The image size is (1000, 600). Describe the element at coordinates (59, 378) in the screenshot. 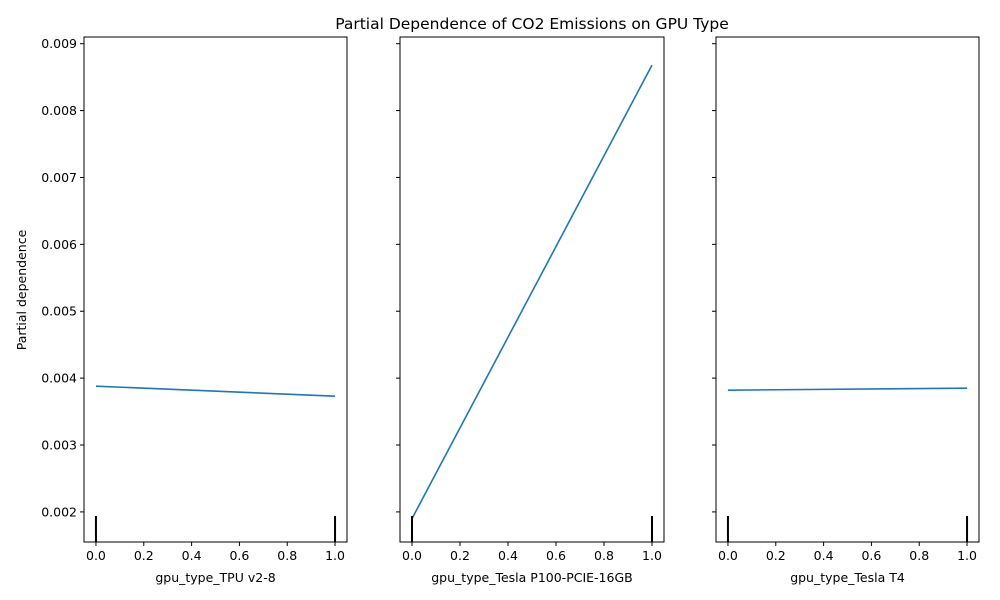

I see `y-tick-label: 0.004` at that location.